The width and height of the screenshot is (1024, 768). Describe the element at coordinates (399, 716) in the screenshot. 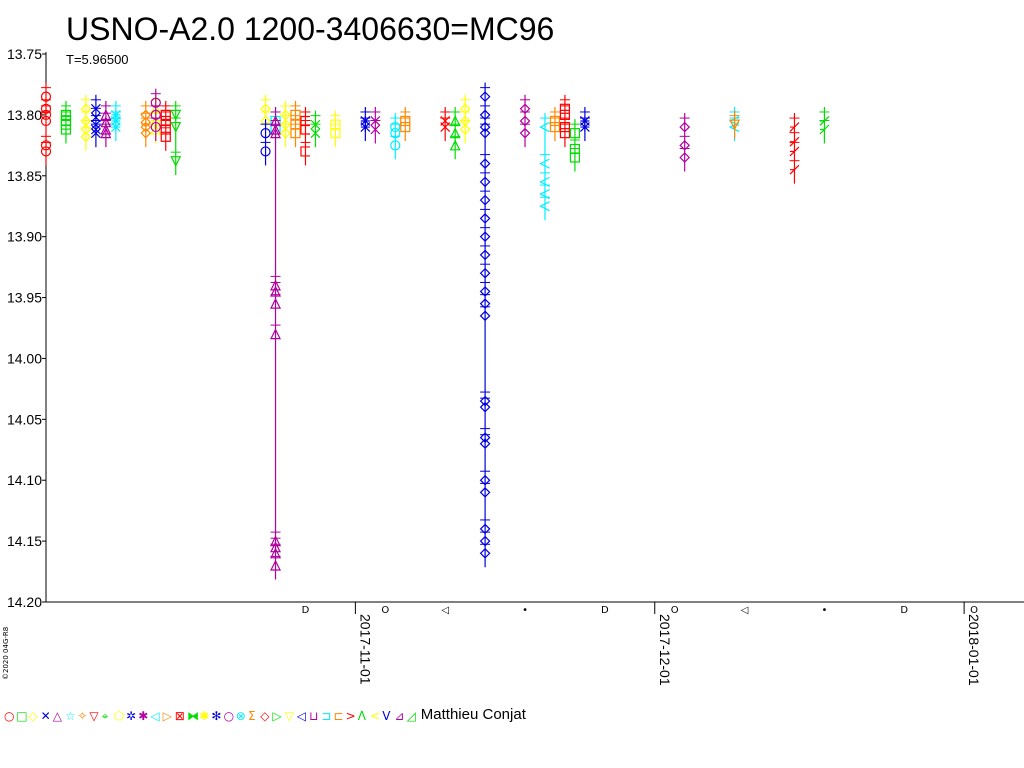

I see `legend-marker: ⊿` at that location.